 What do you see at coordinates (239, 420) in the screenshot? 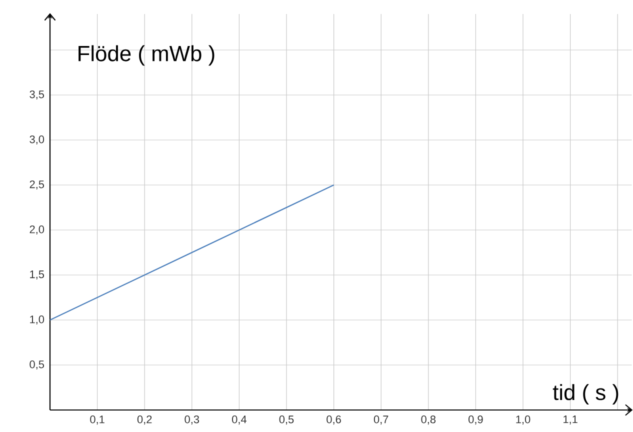
I see `x-tick-label: 0,4` at bounding box center [239, 420].